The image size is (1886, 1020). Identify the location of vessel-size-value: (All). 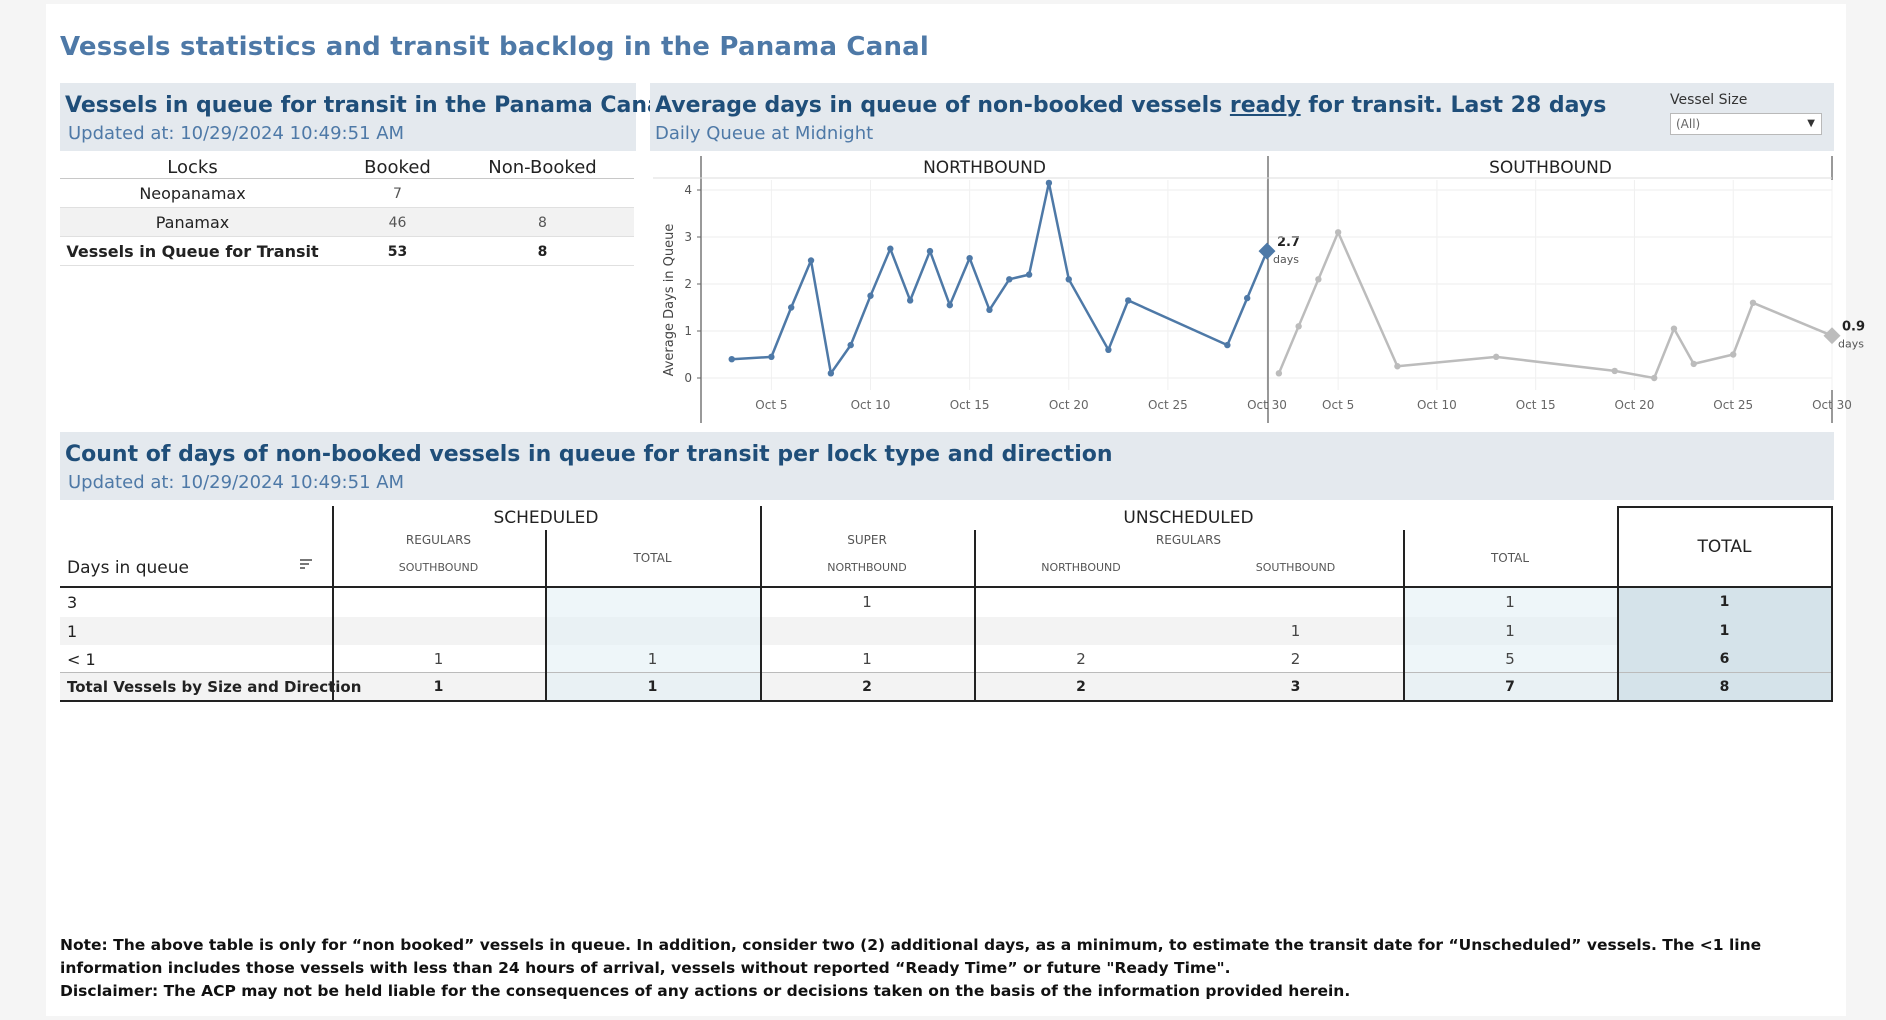
(1688, 124).